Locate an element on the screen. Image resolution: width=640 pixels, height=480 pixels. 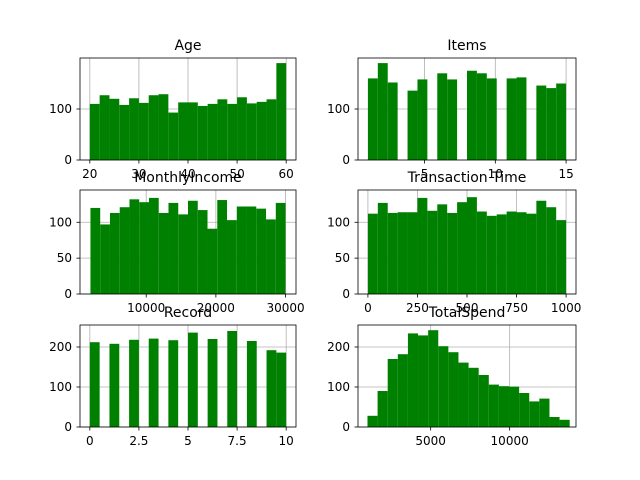
x-tick-label: 20000 is located at coordinates (216, 308).